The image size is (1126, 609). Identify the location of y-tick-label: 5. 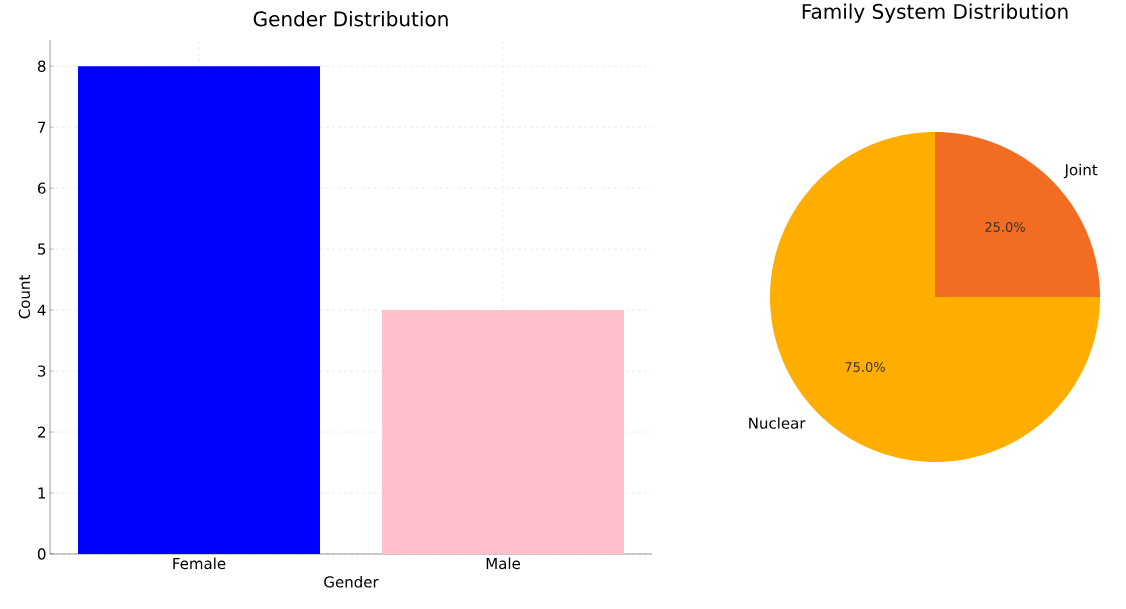
(42, 249).